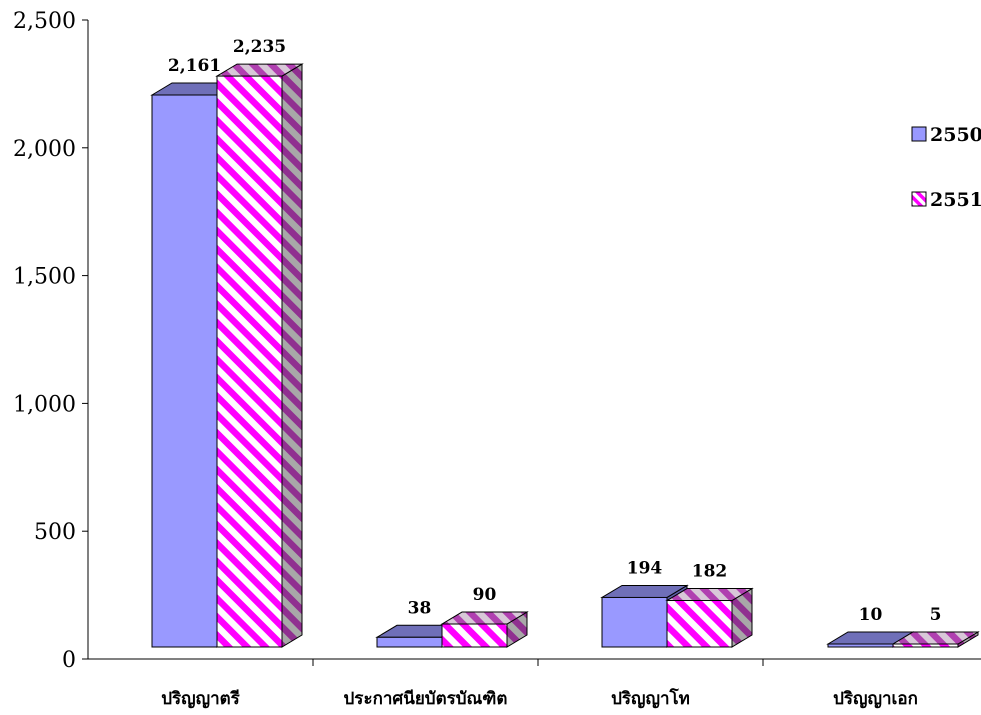 The height and width of the screenshot is (715, 981). Describe the element at coordinates (69, 660) in the screenshot. I see `y-tick-label: 0` at that location.